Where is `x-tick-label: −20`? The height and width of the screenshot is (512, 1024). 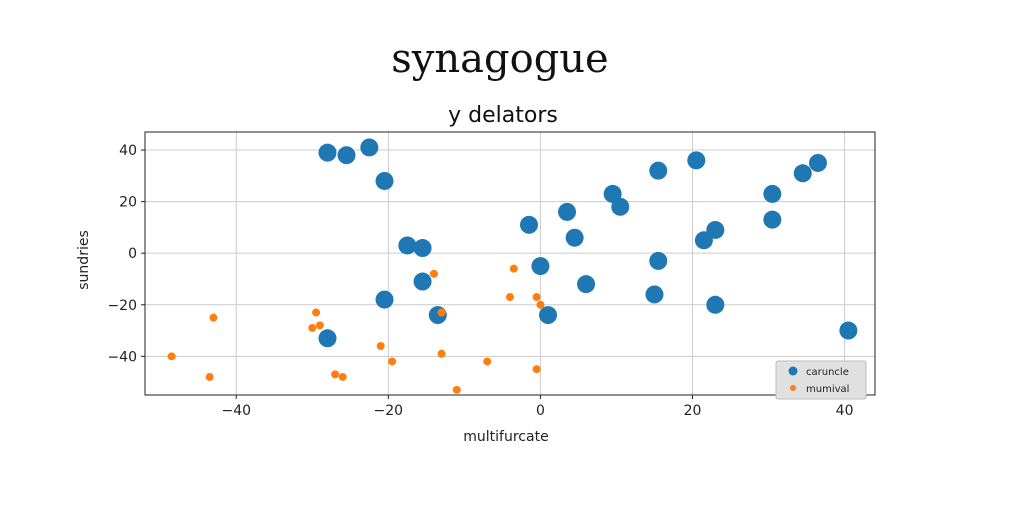 x-tick-label: −20 is located at coordinates (389, 411).